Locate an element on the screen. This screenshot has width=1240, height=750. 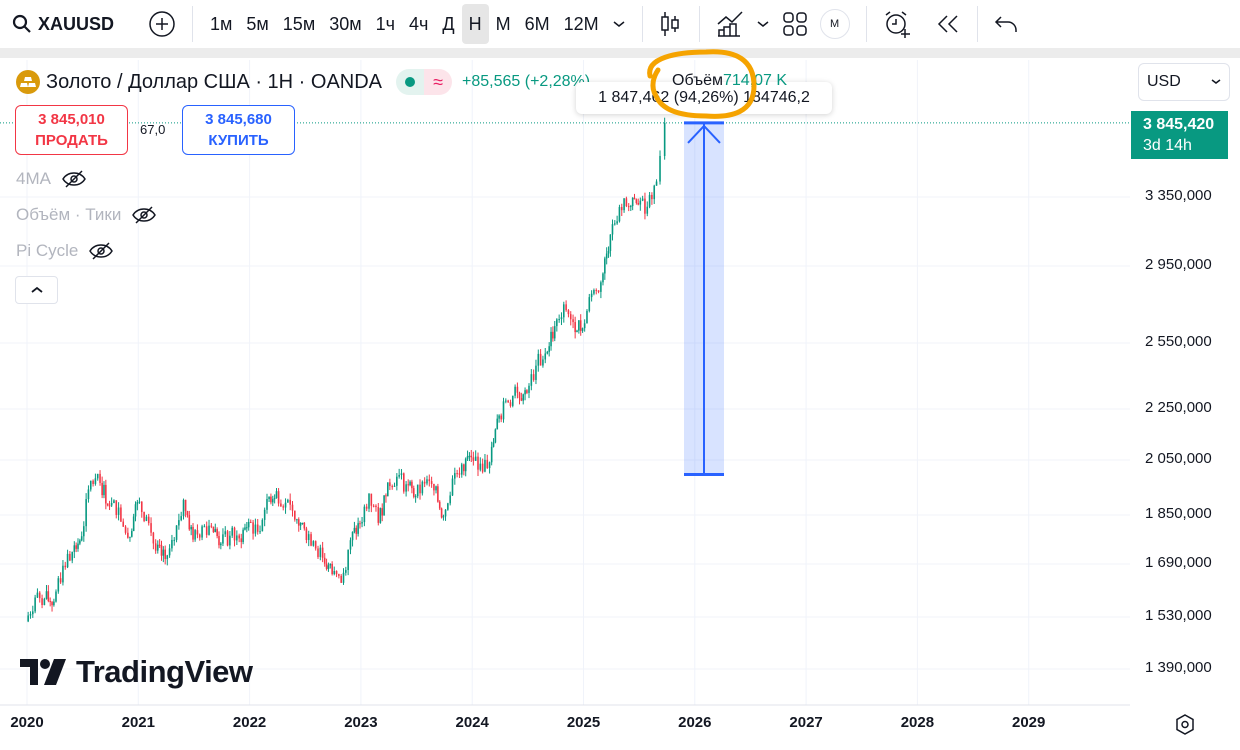
timeframe-8: М is located at coordinates (503, 23).